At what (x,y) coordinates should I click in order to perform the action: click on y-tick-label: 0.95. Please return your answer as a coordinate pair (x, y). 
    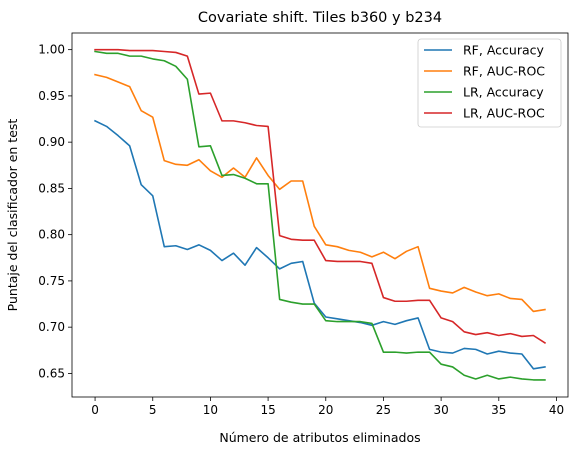
    Looking at the image, I should click on (51, 96).